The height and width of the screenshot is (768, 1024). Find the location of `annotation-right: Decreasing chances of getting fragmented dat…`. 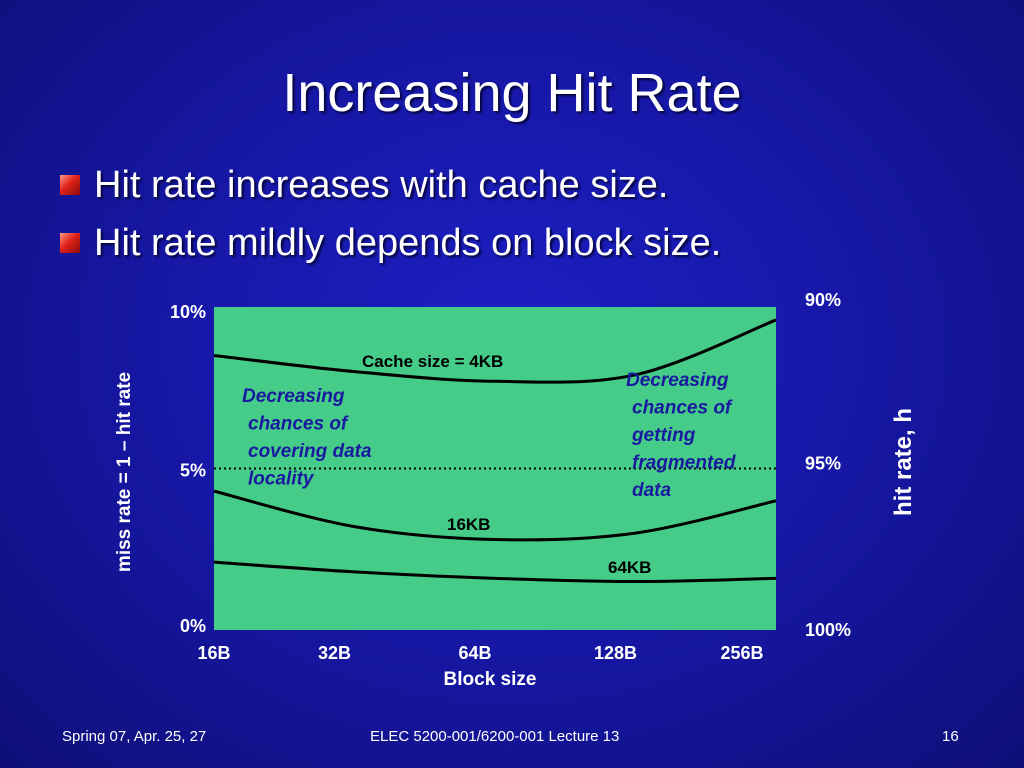

annotation-right: Decreasing chances of getting fragmented dat… is located at coordinates (681, 435).